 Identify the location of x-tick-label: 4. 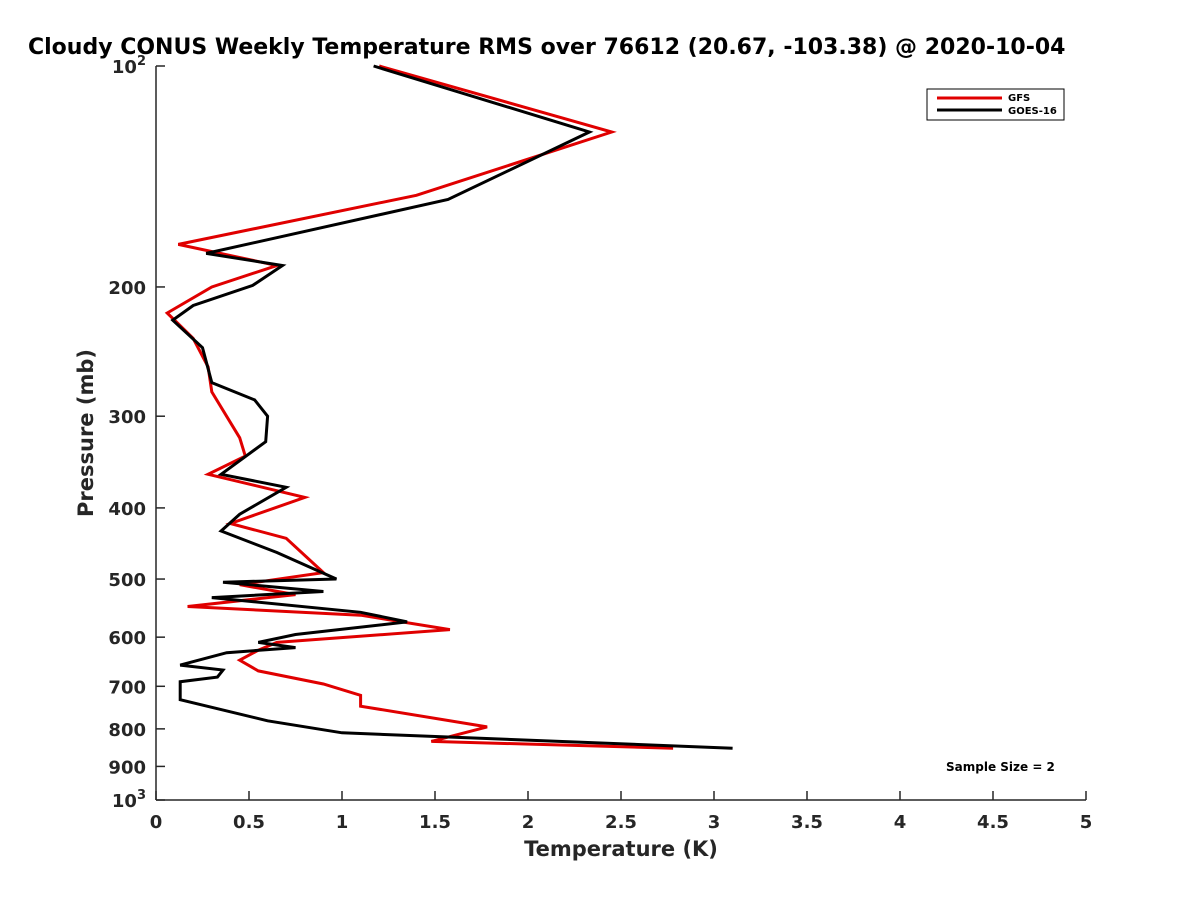
(900, 822).